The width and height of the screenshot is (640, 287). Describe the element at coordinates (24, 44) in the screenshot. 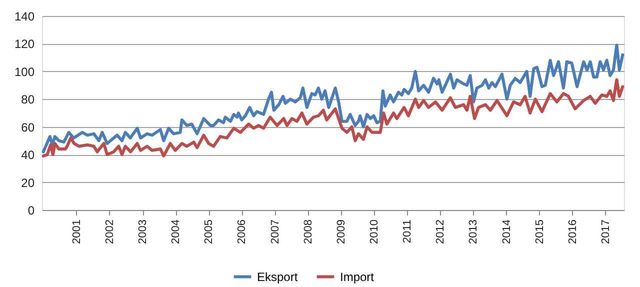

I see `y-tick-label: 120` at that location.